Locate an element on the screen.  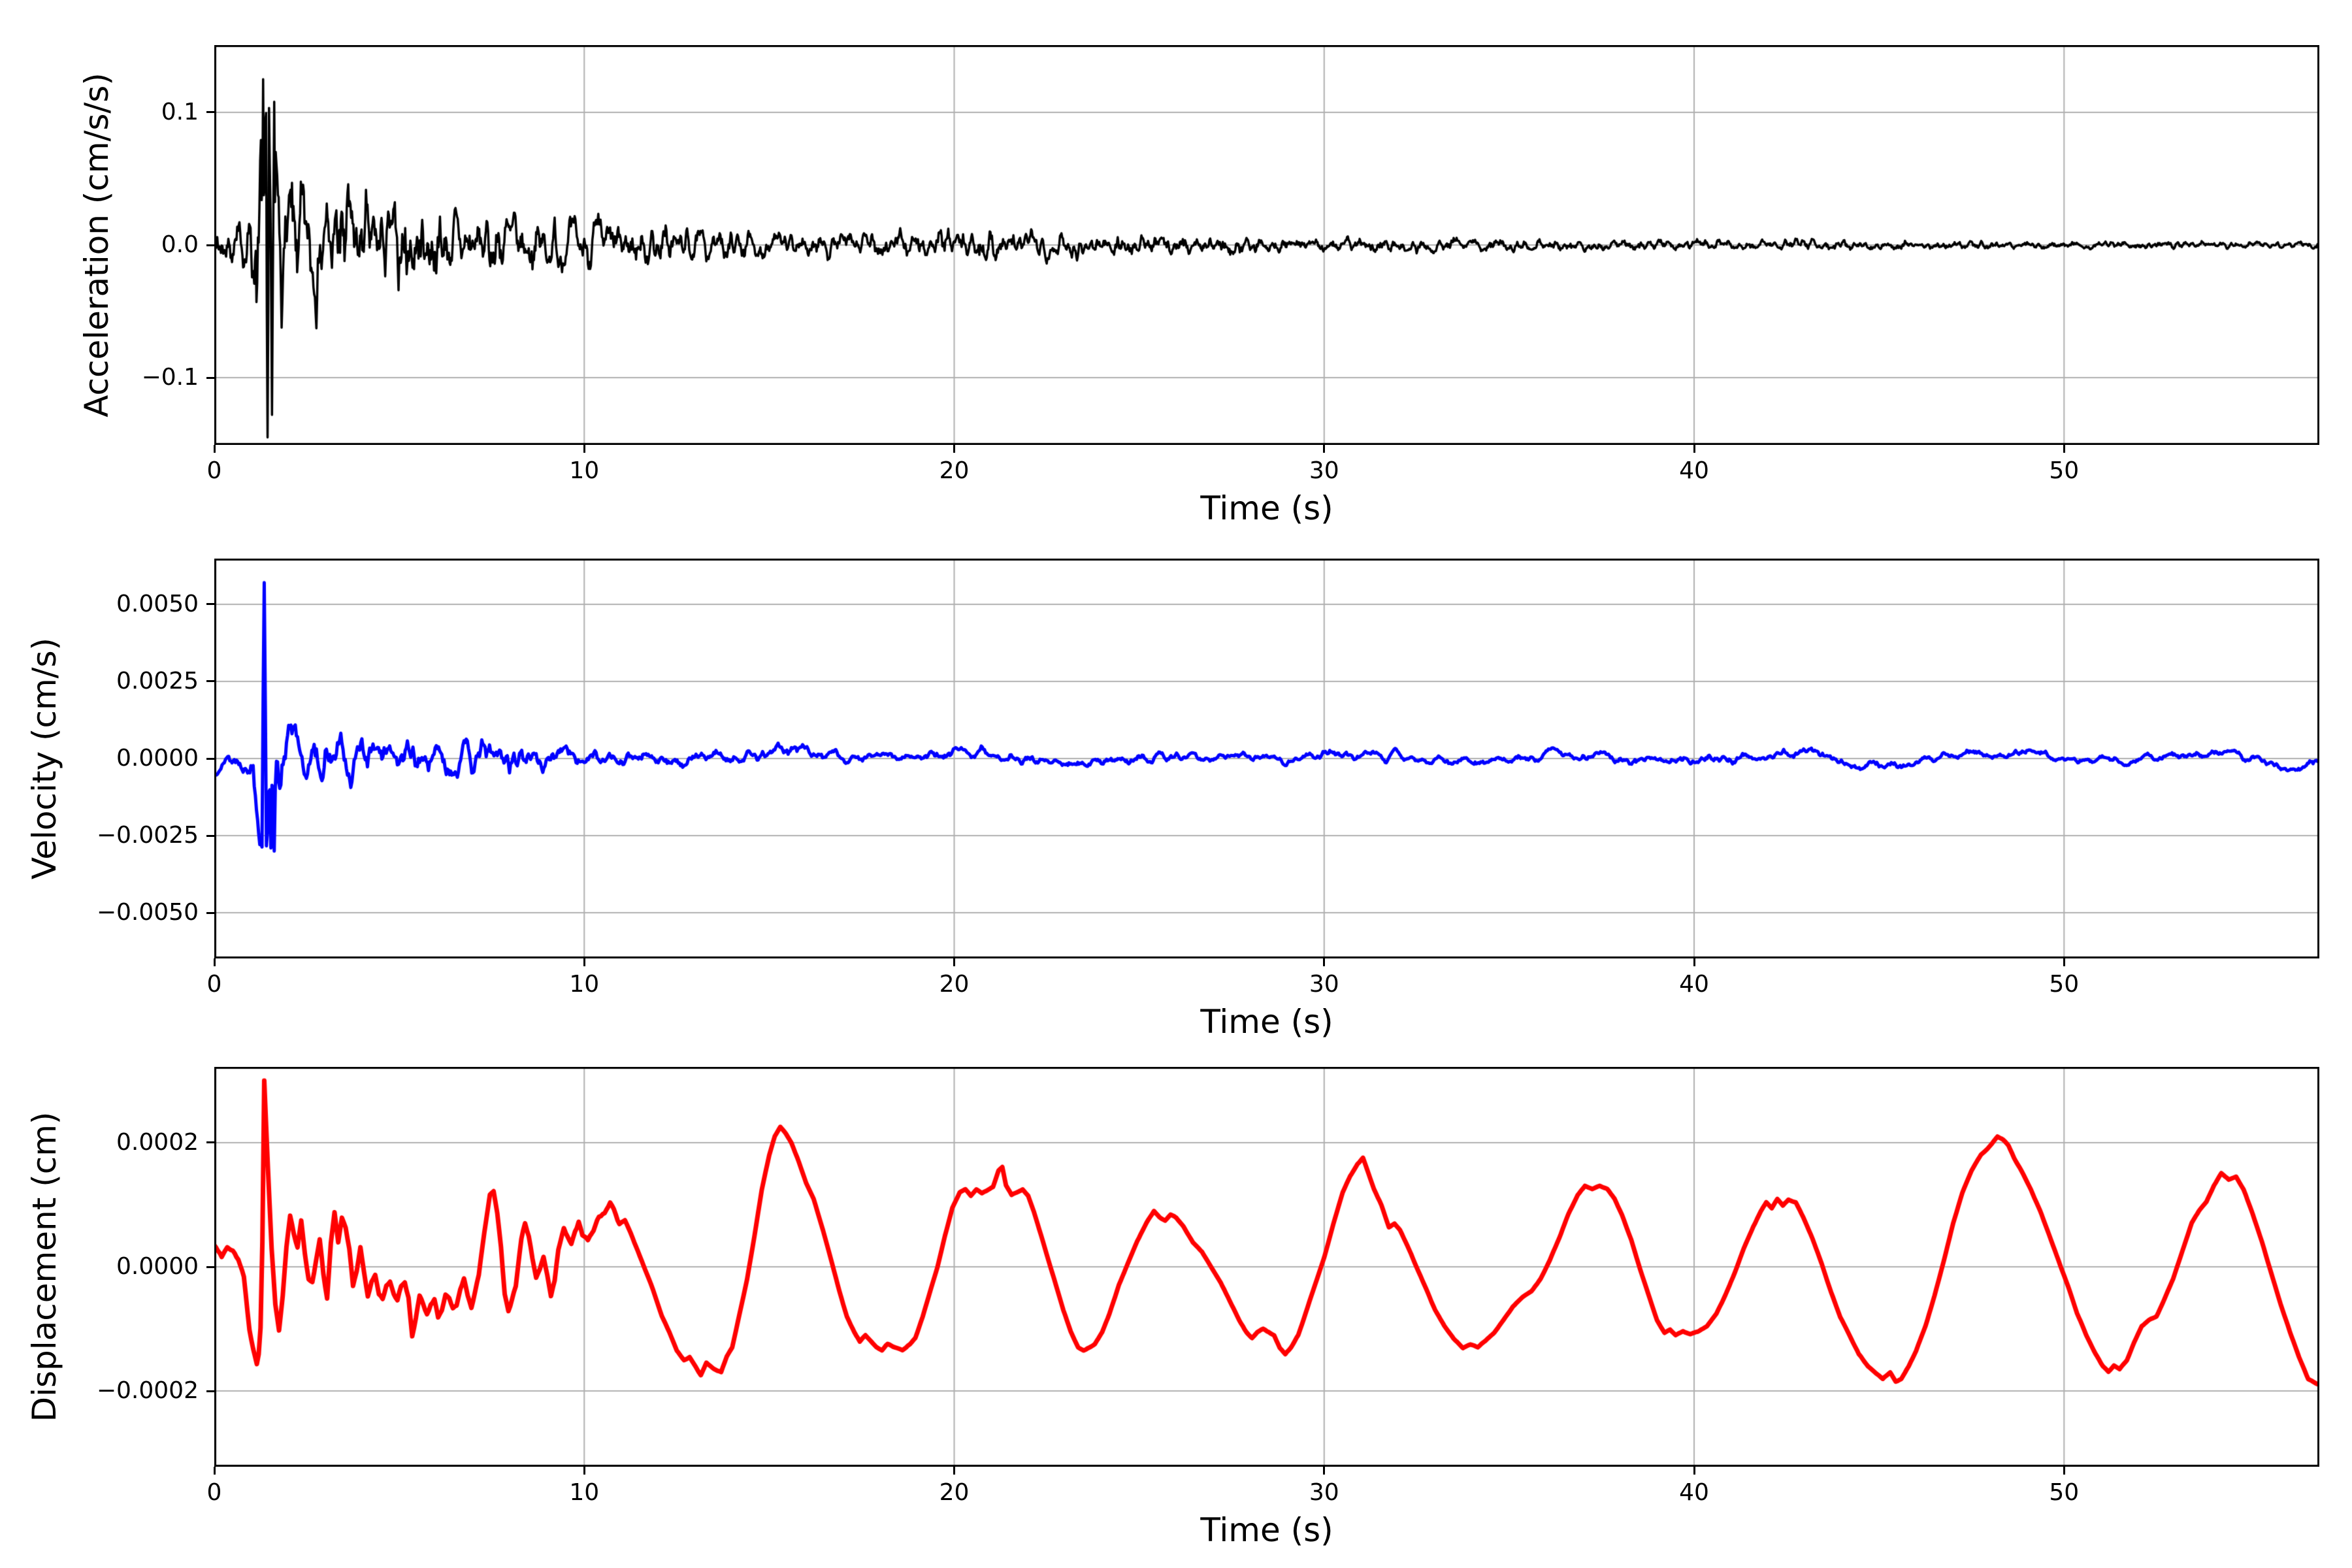
velocity-y-tick-label: −0.0050 is located at coordinates (147, 912).